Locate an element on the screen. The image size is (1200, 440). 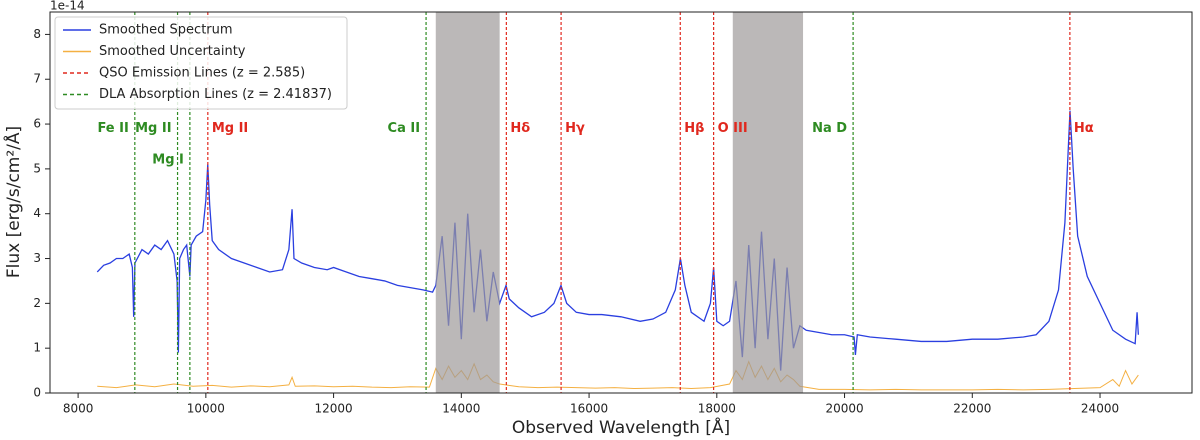
x-tick-label: 20000 is located at coordinates (844, 409).